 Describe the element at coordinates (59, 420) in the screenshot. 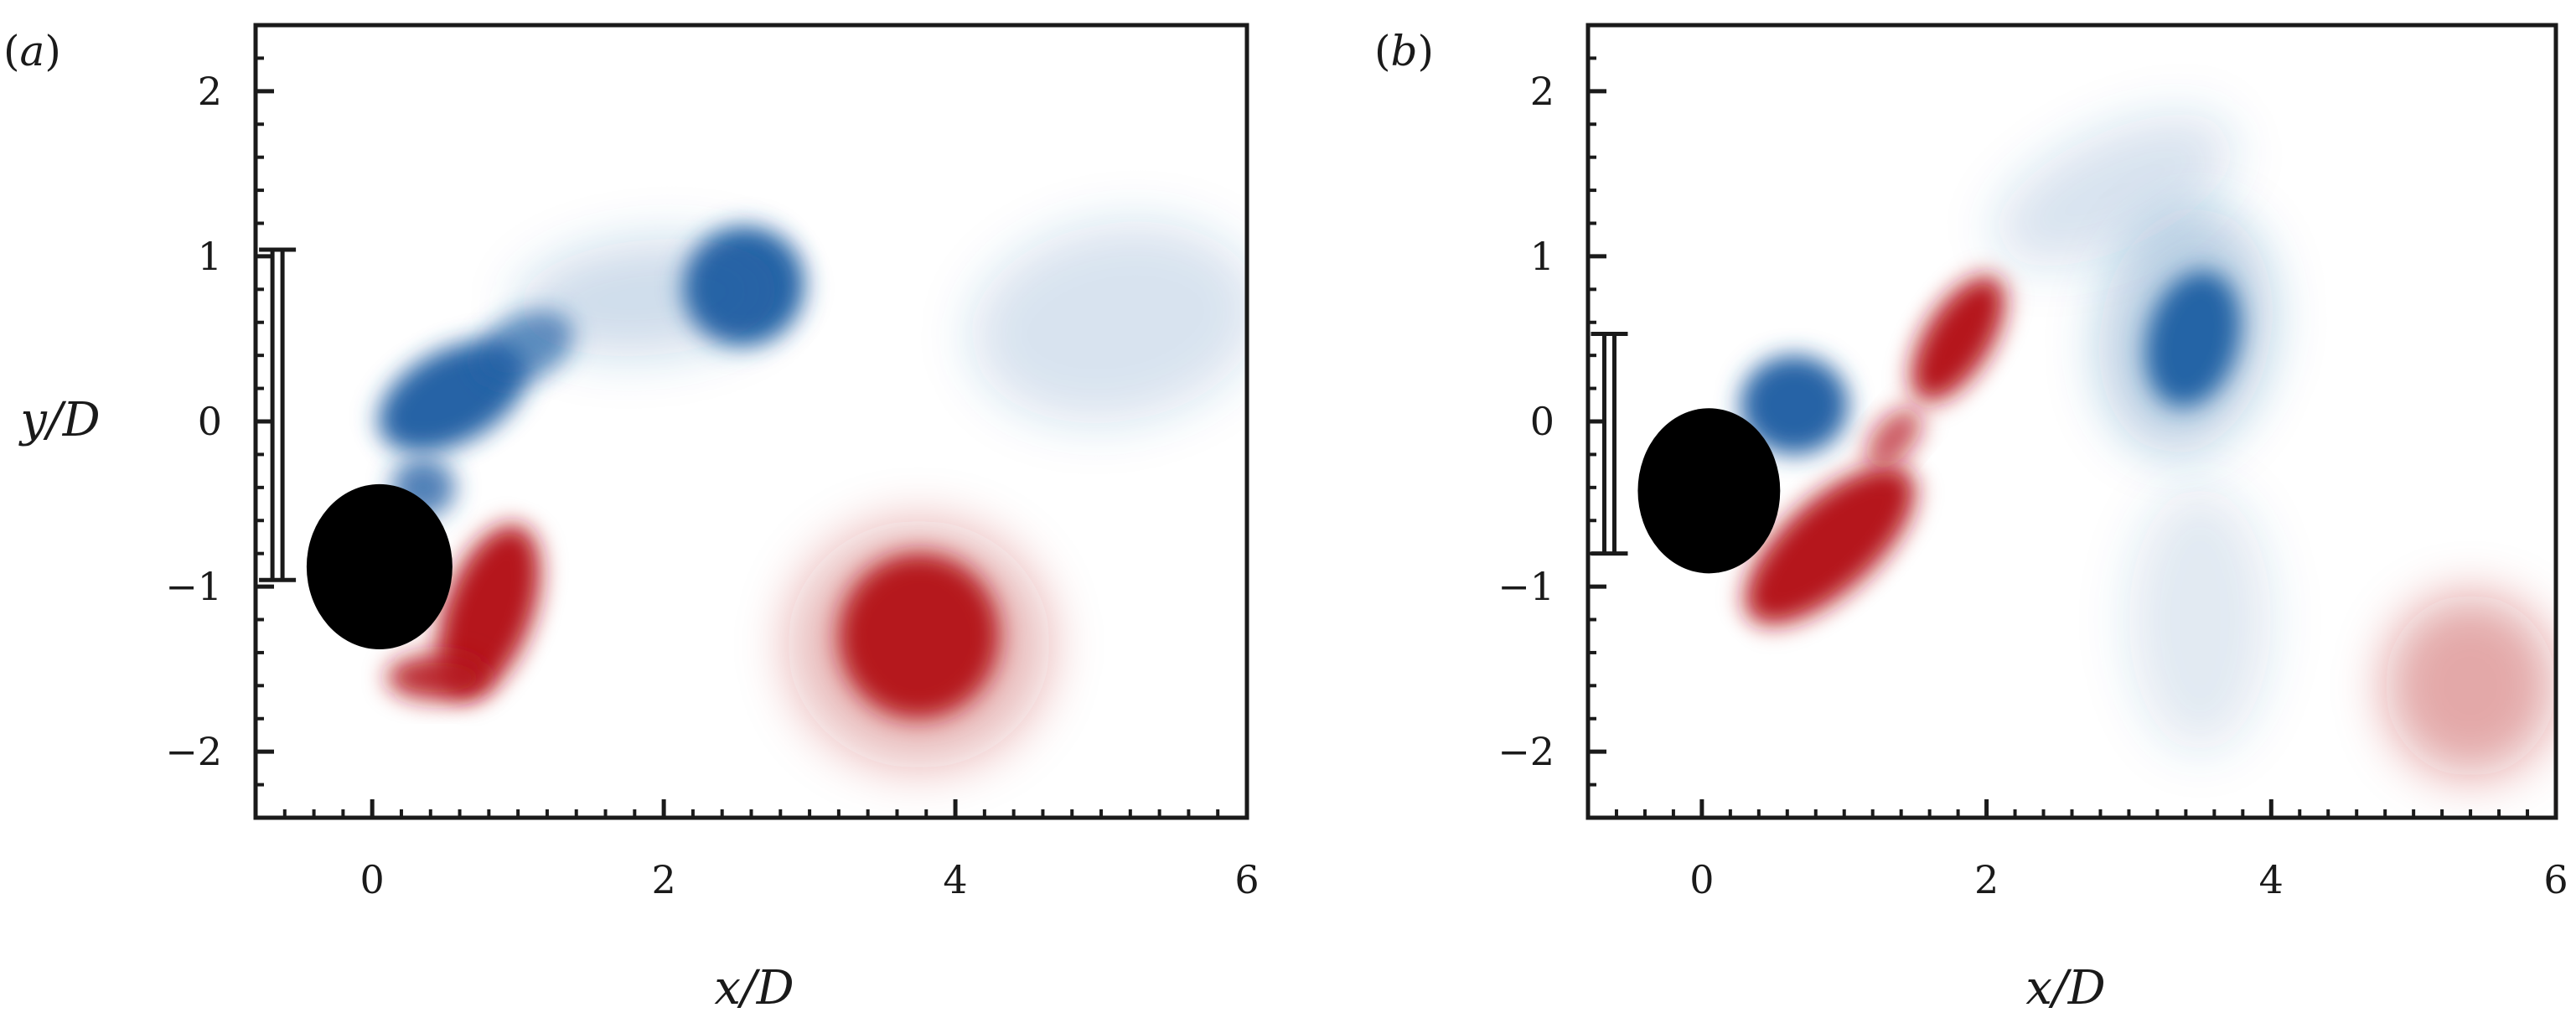

I see `y-axis-label-a: y/D` at that location.